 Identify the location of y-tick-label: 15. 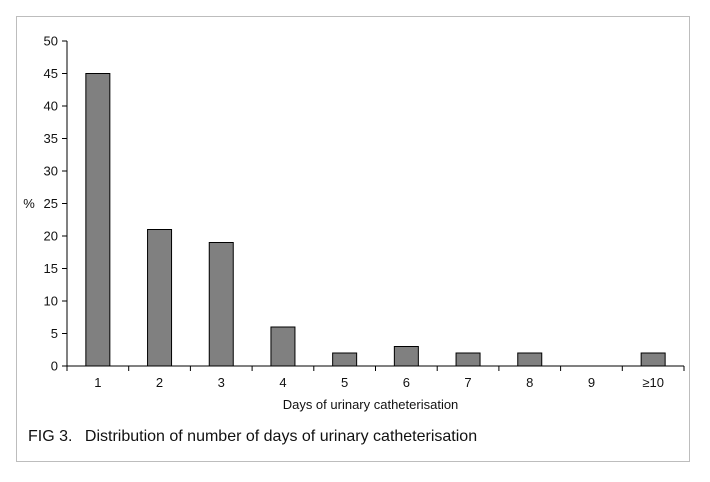
(51, 268).